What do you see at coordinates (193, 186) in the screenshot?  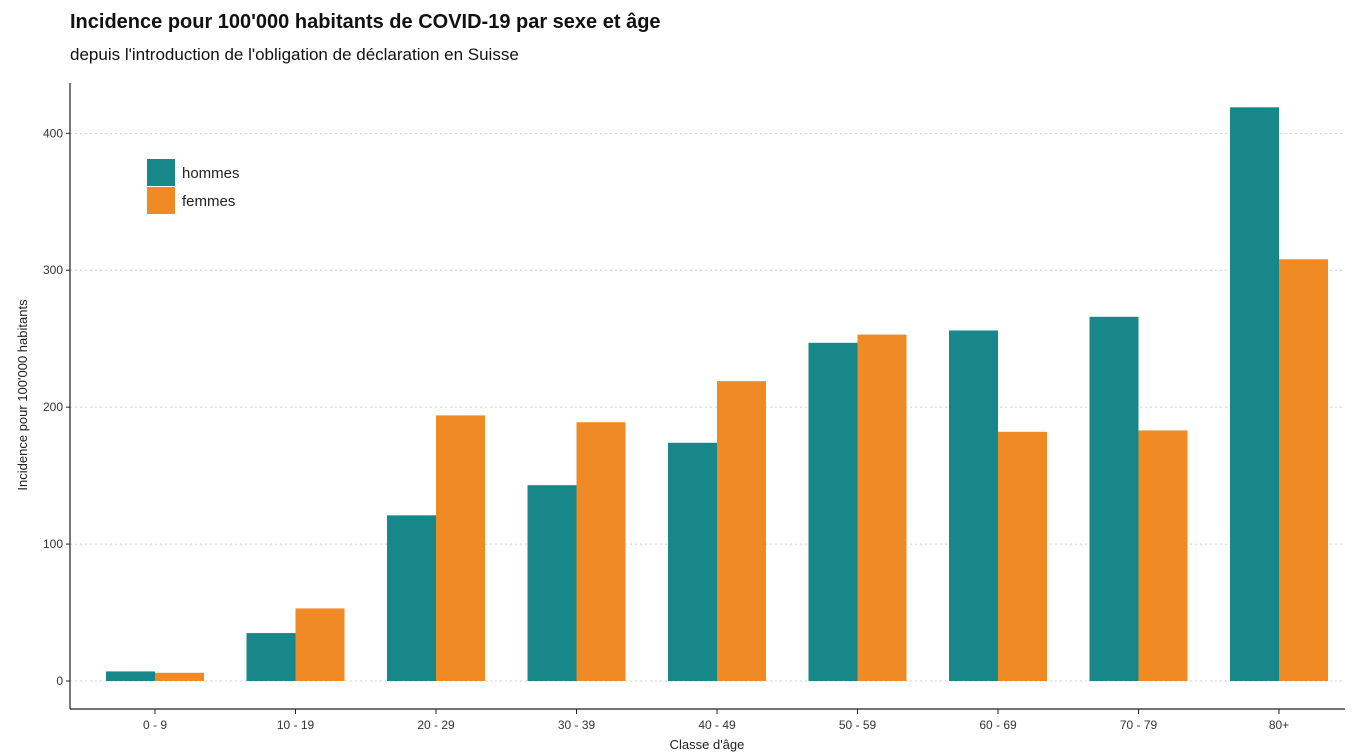 I see `legend: hommes femmes` at bounding box center [193, 186].